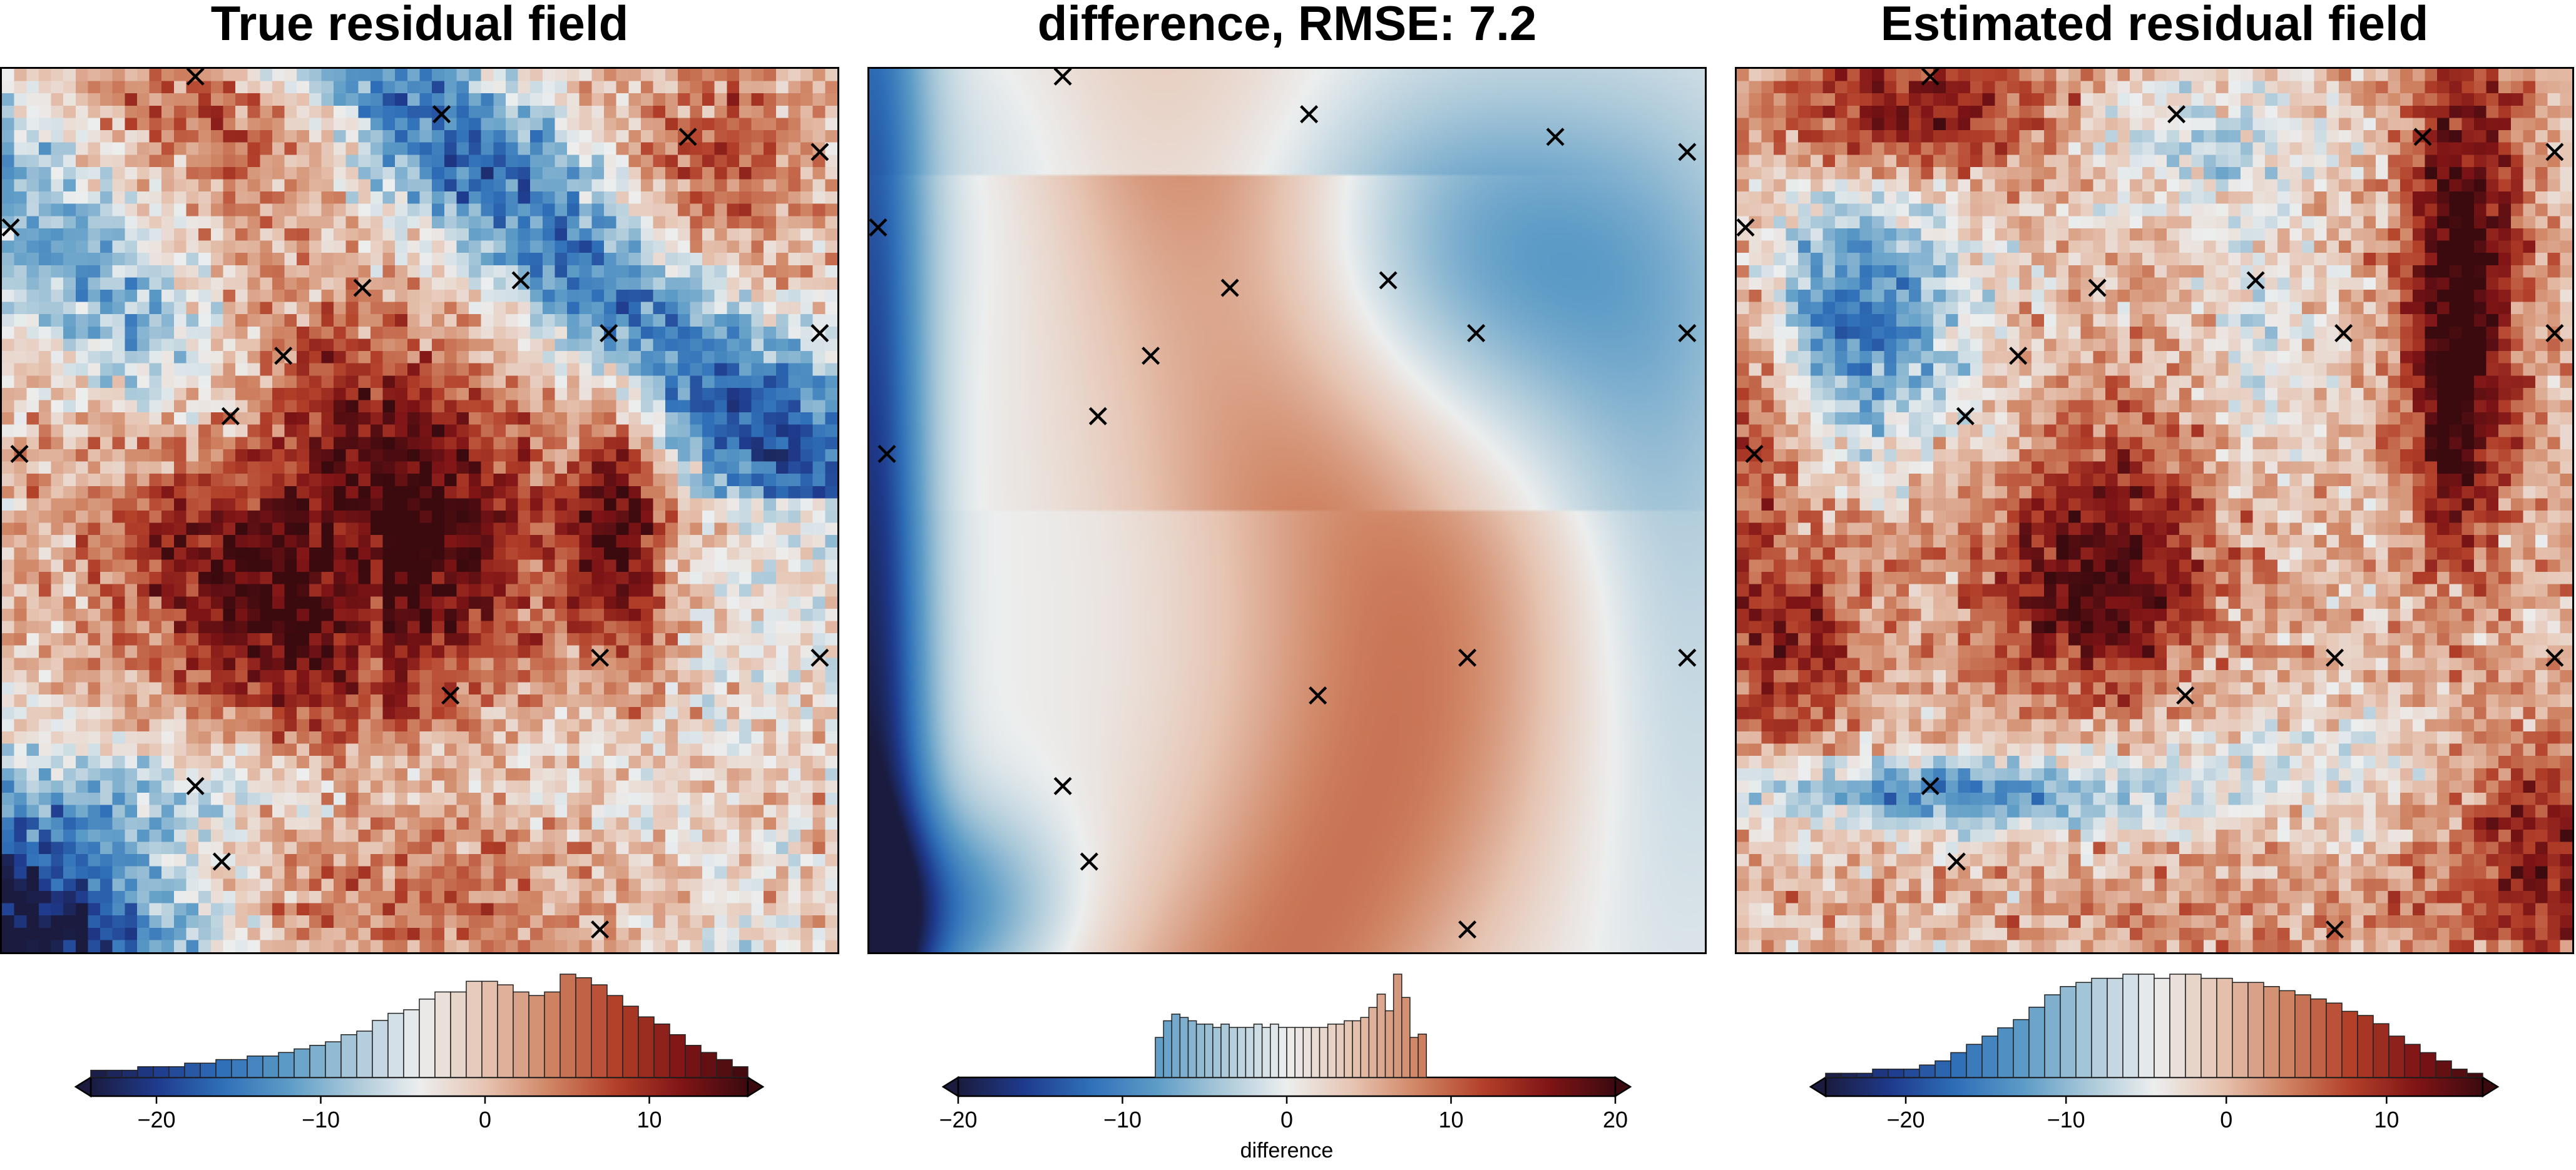 This screenshot has width=2576, height=1170. Describe the element at coordinates (950, 1087) in the screenshot. I see `colorbar-low-extension` at that location.